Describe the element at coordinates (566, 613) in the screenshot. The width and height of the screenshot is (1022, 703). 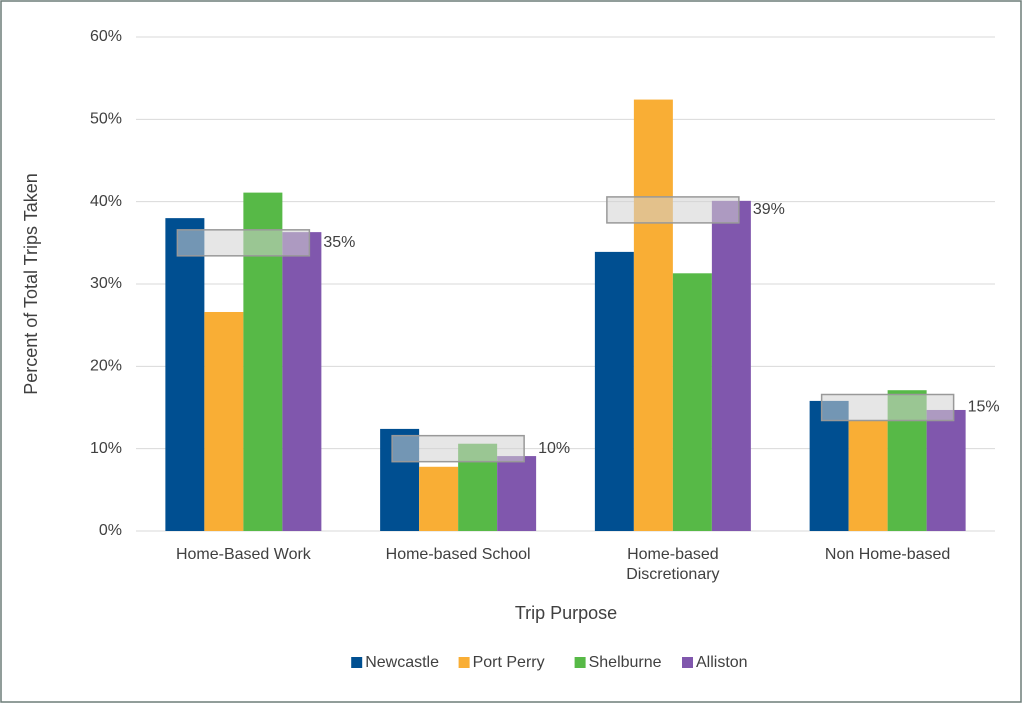
I see `x-axis-title: Trip Purpose` at that location.